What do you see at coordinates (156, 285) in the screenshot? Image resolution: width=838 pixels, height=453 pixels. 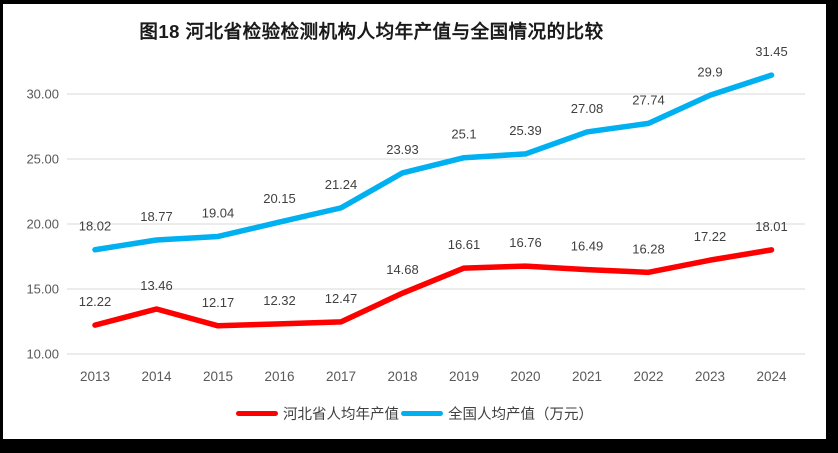 I see `data-label-series-0: 13.46` at bounding box center [156, 285].